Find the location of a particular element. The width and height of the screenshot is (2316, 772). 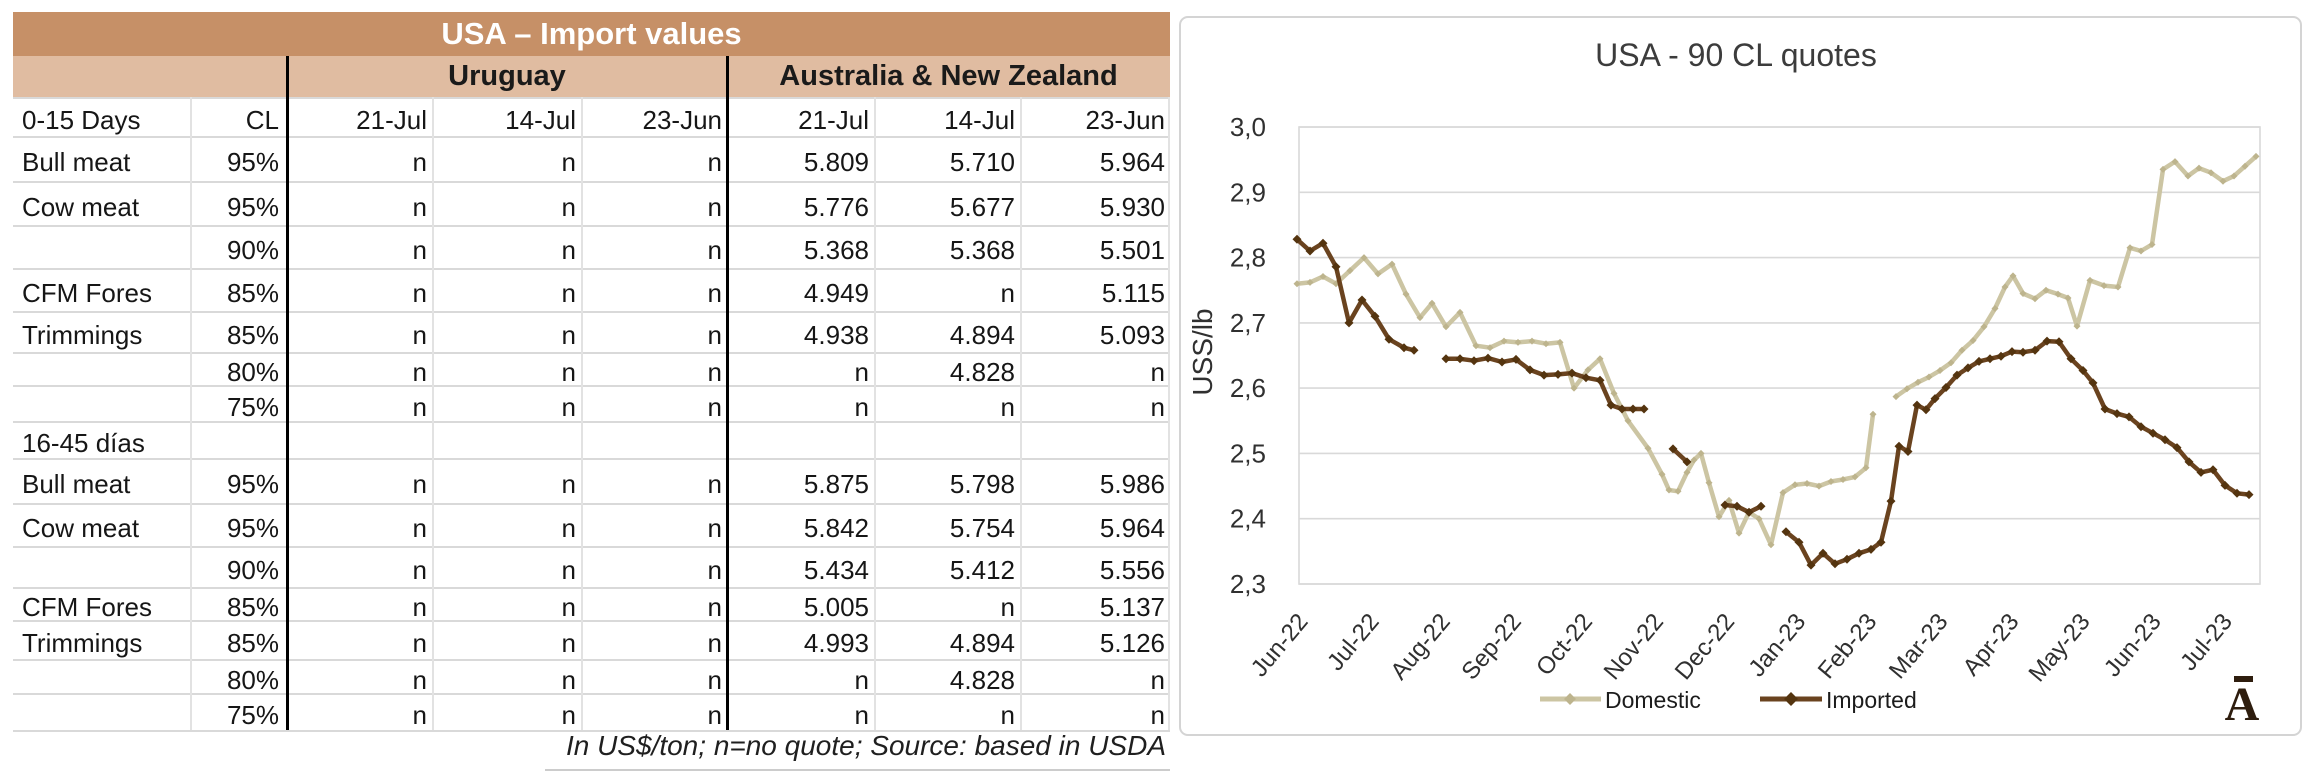

svg-text: 3,0 is located at coordinates (1248, 127).